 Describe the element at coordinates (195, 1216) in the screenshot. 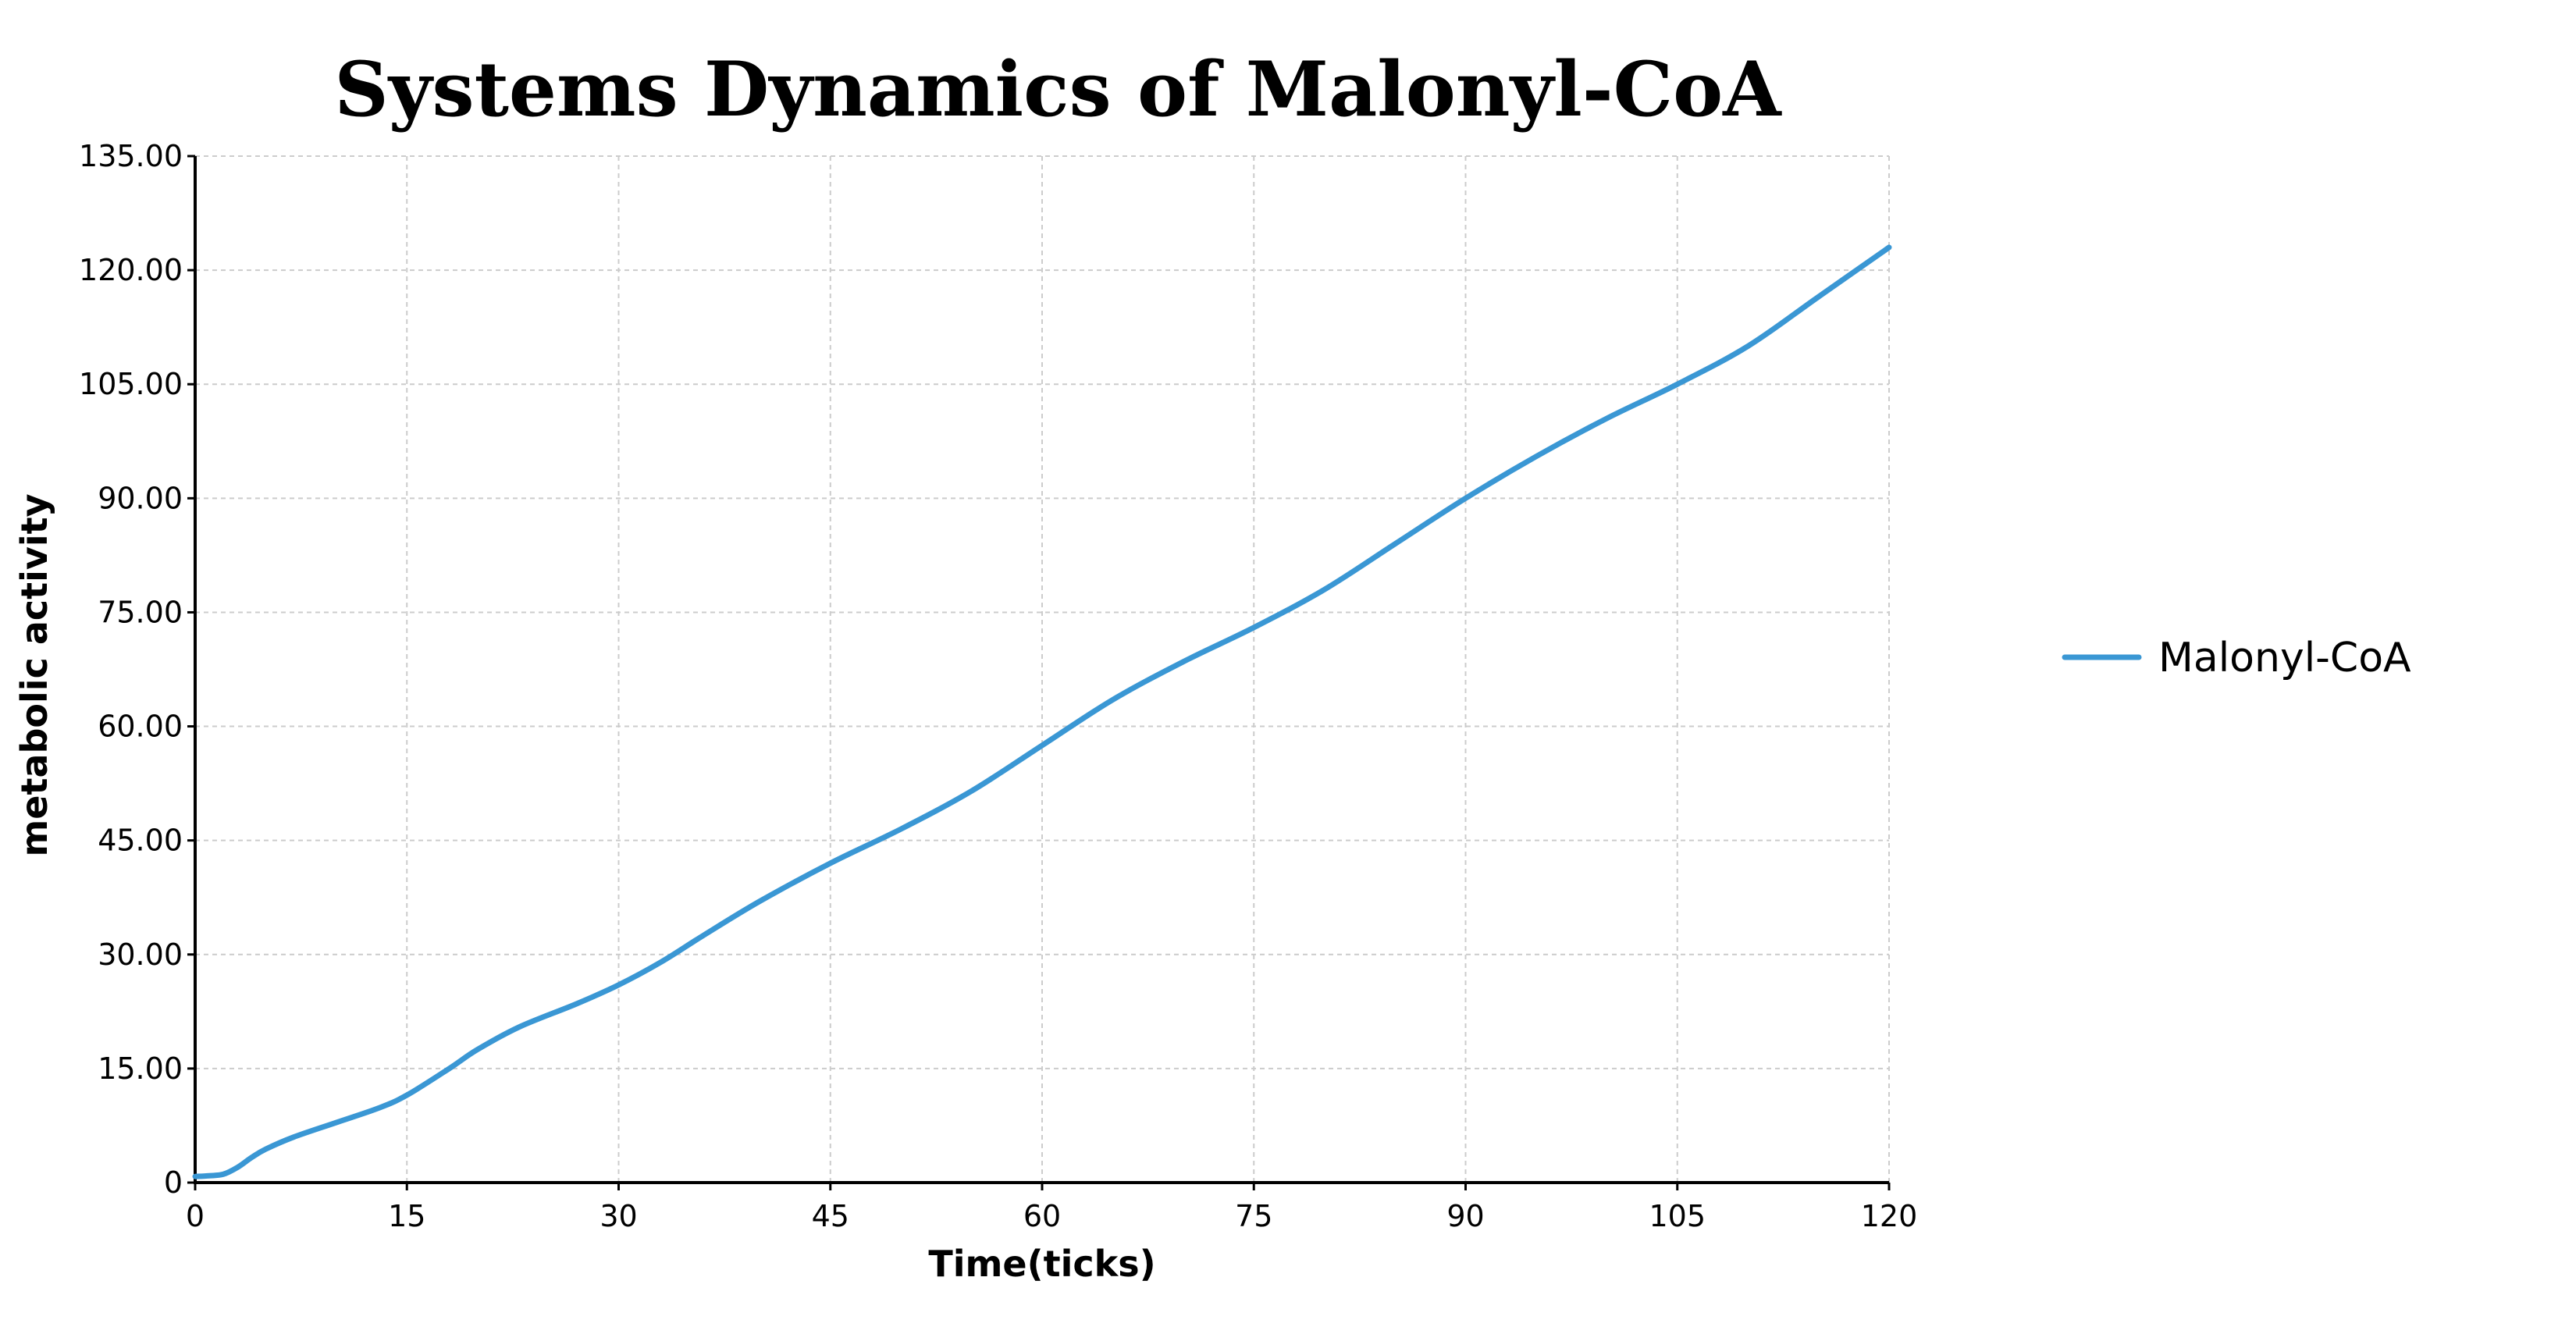

I see `x-tick-label: 0` at that location.